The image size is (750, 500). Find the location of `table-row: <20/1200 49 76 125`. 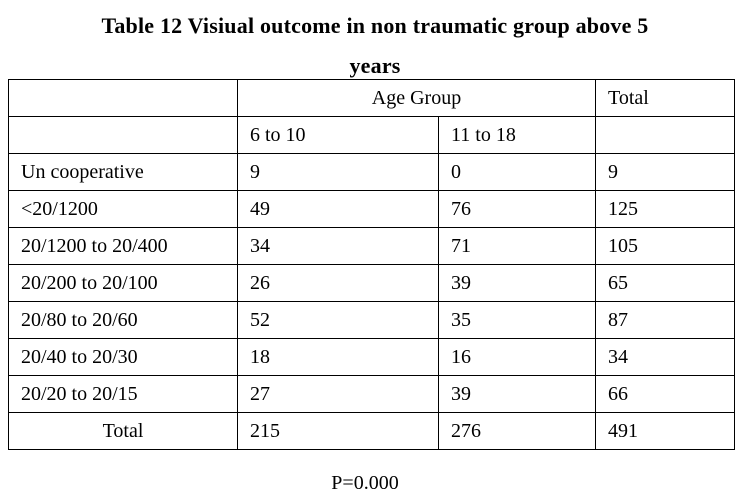

table-row: <20/1200 49 76 125 is located at coordinates (371, 209).